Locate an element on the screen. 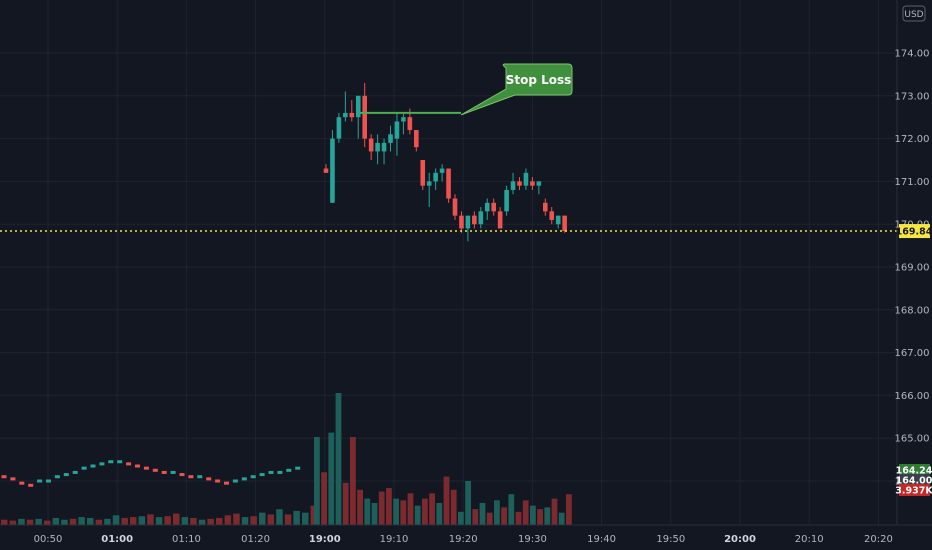 Image resolution: width=932 pixels, height=550 pixels. price-tick-label: 167.00 is located at coordinates (912, 353).